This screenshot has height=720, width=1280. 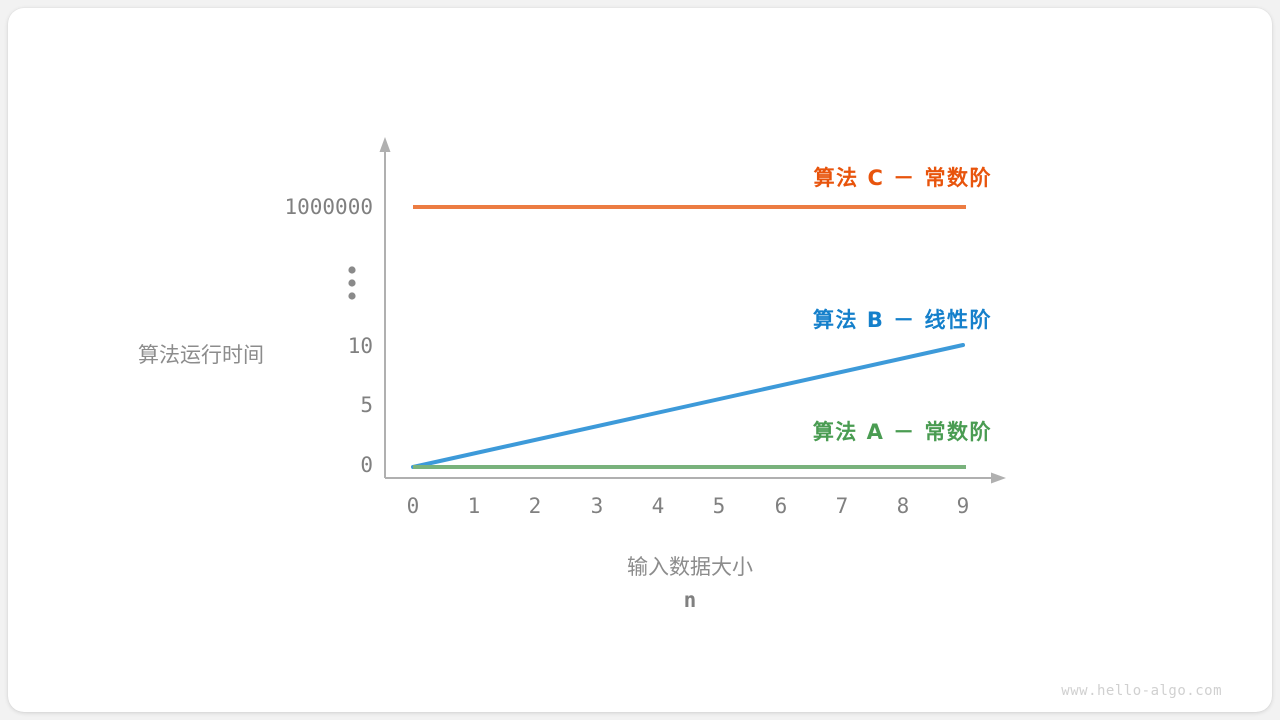 What do you see at coordinates (1141, 691) in the screenshot?
I see `watermark: www.hello-algo.com` at bounding box center [1141, 691].